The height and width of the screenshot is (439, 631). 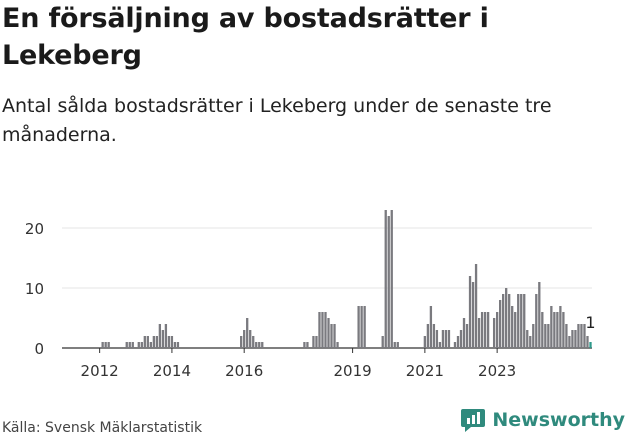 What do you see at coordinates (102, 428) in the screenshot?
I see `source-text: Källa: Svensk Mäklarstatistik` at bounding box center [102, 428].